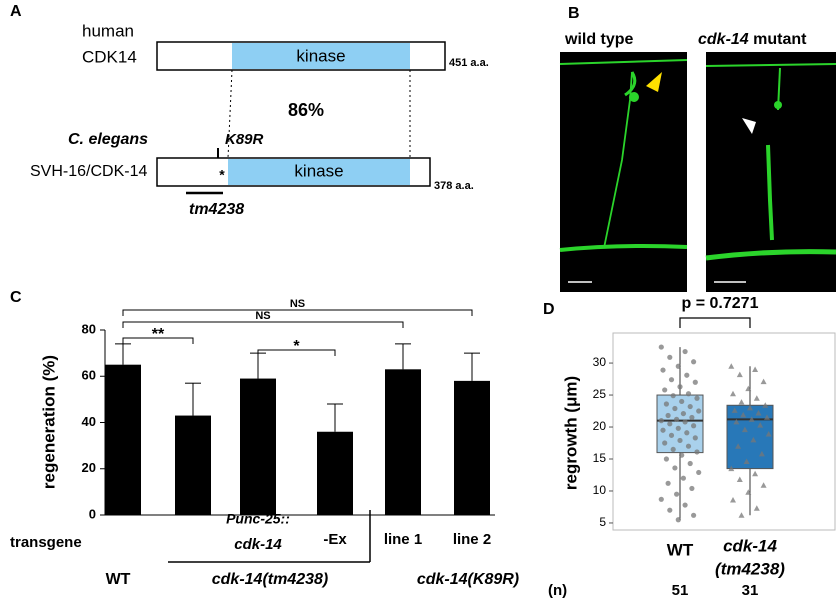 Image resolution: width=837 pixels, height=603 pixels. Describe the element at coordinates (472, 491) in the screenshot. I see `n-label: (58)` at that location.